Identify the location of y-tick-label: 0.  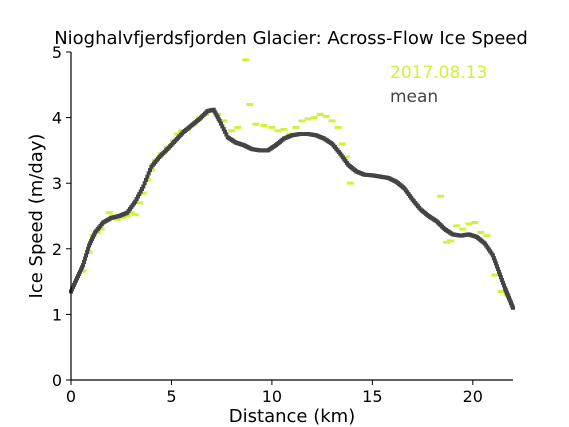
(57, 380).